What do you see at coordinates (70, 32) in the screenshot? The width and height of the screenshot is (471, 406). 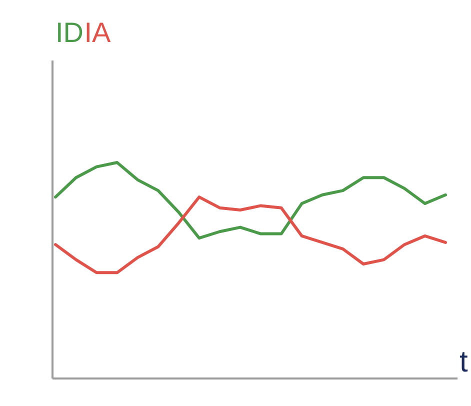 I see `text: ID` at bounding box center [70, 32].